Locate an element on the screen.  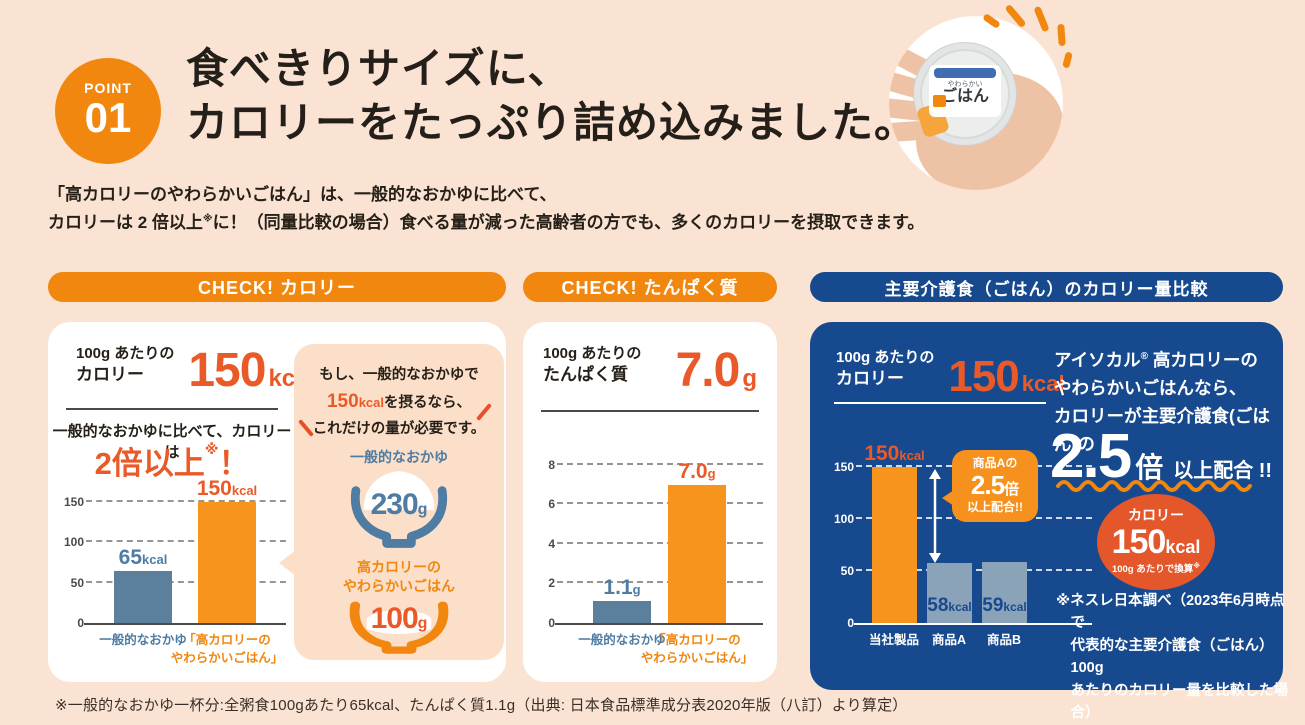
x-category-label: 商品B is located at coordinates (1004, 640).